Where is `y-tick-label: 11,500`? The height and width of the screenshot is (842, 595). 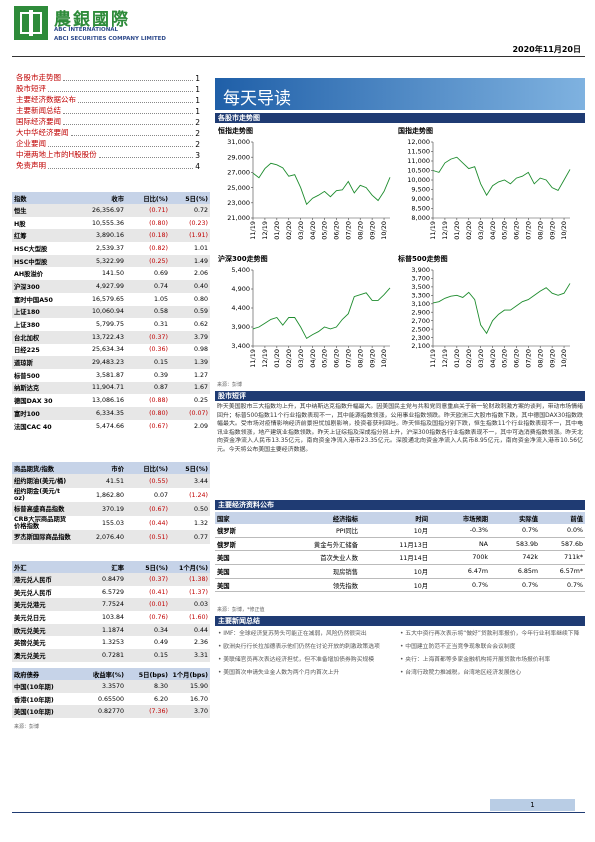 y-tick-label: 11,500 is located at coordinates (418, 152).